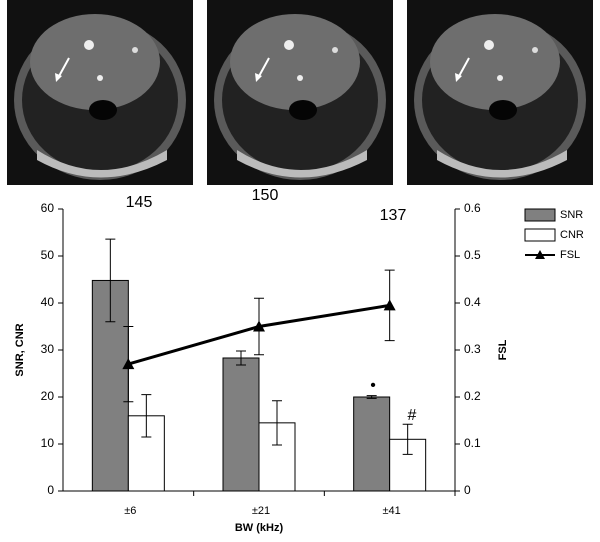 This screenshot has width=600, height=542. I want to click on y-tick-label: 30, so click(48, 349).